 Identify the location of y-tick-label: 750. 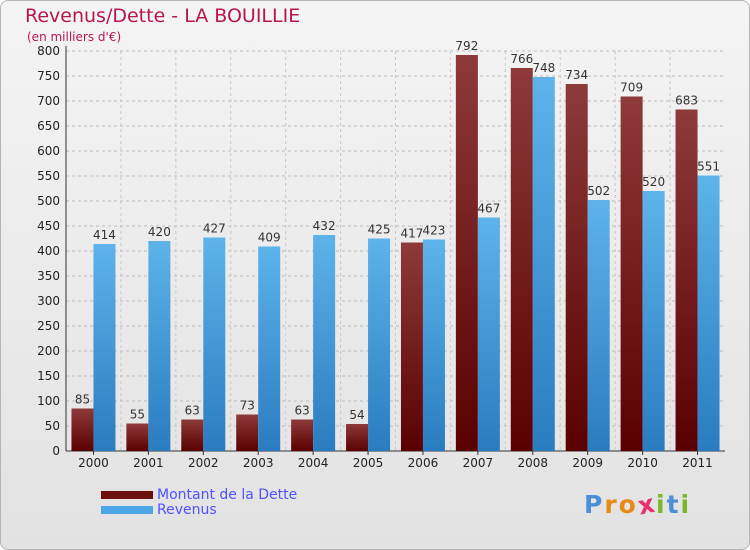
(48, 76).